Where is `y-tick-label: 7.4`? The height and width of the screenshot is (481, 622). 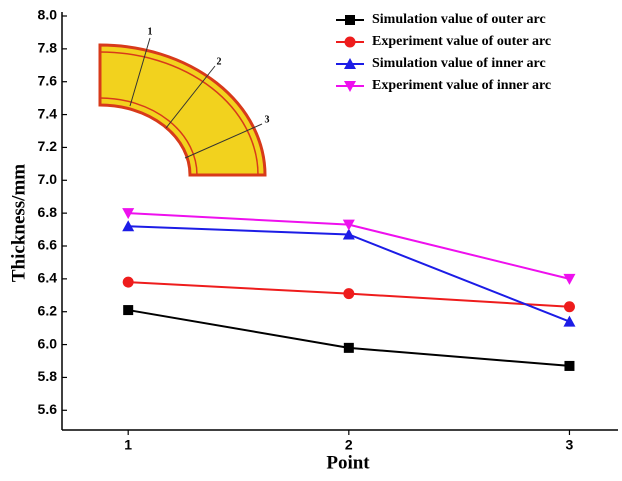 y-tick-label: 7.4 is located at coordinates (48, 113).